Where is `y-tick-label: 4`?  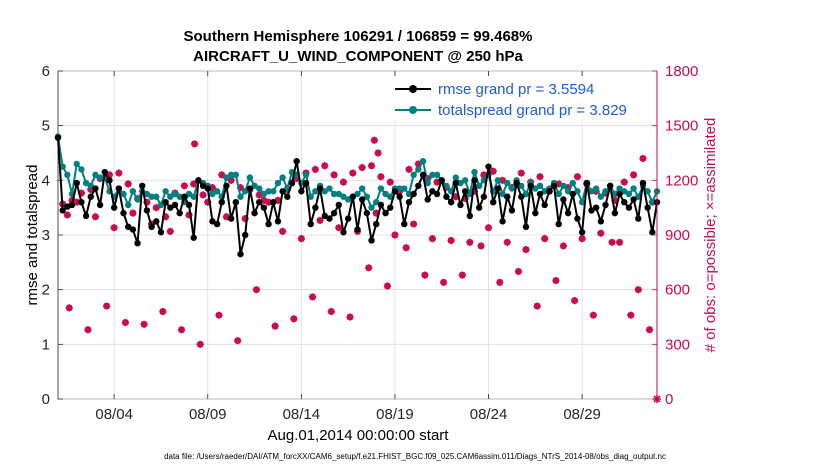 y-tick-label: 4 is located at coordinates (46, 180).